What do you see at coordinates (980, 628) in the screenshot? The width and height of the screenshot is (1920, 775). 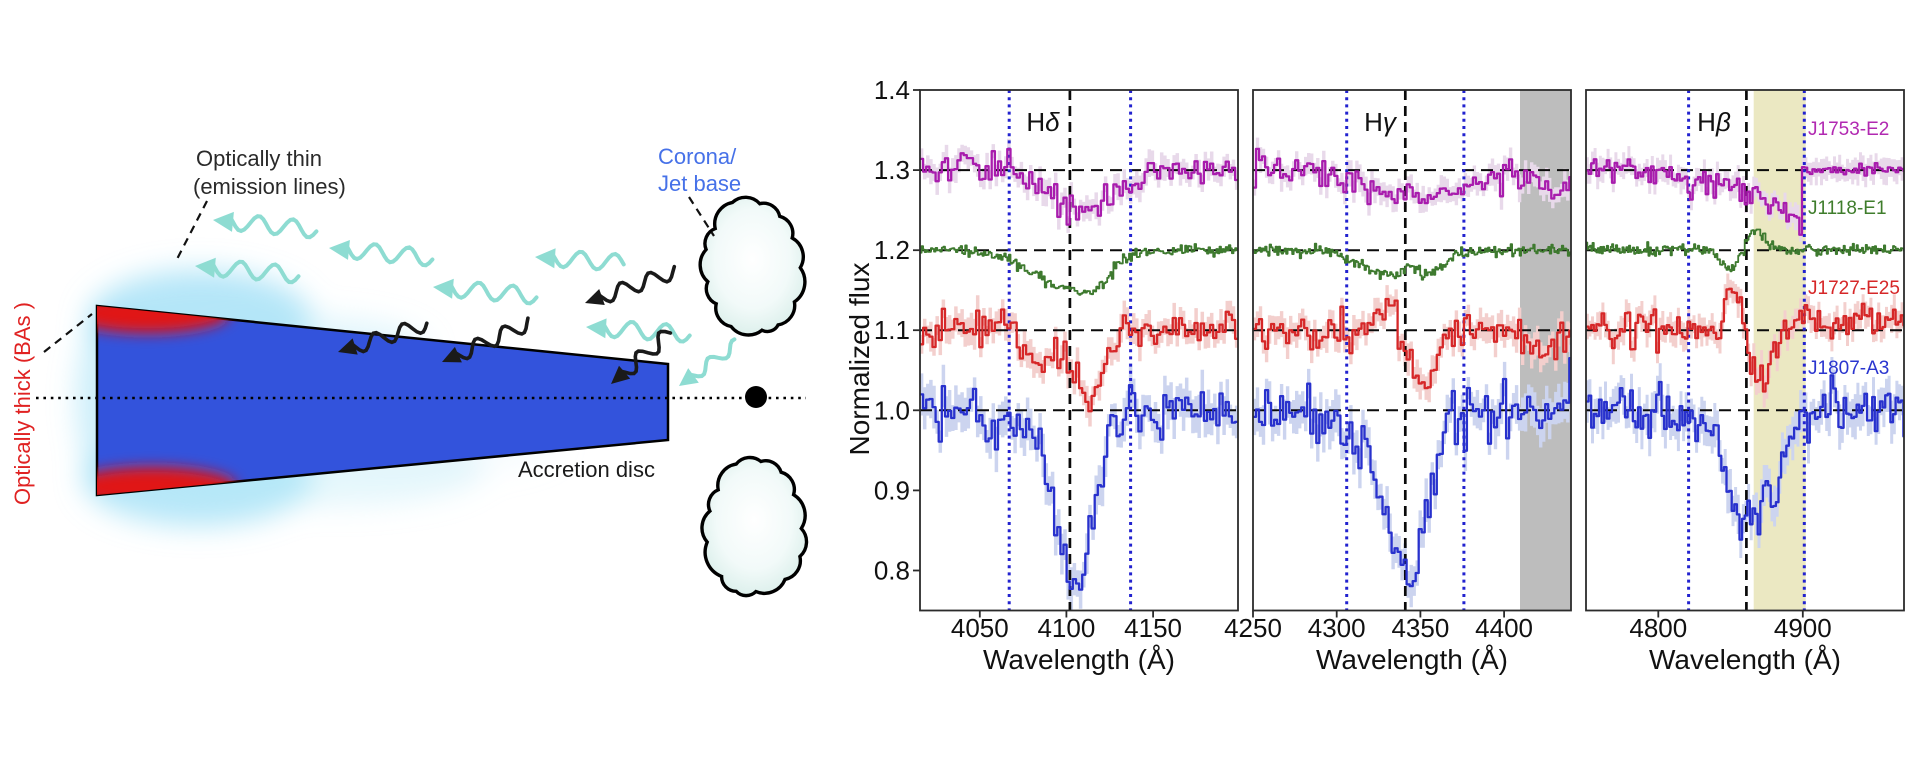 I see `svg-text: 4050` at bounding box center [980, 628].